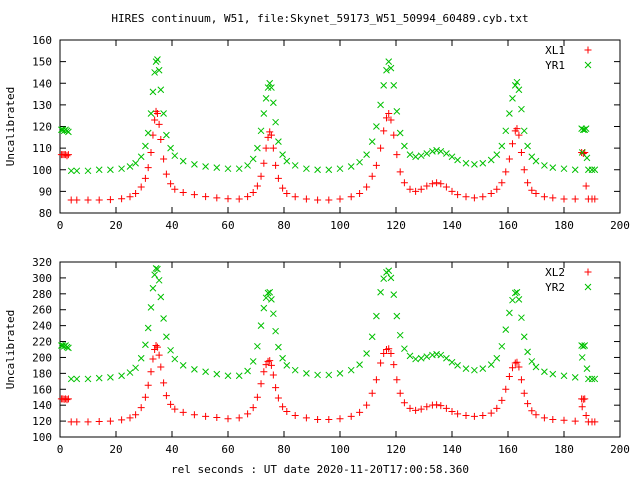  What do you see at coordinates (227, 449) in the screenshot?
I see `x-tick-label: 60` at bounding box center [227, 449].